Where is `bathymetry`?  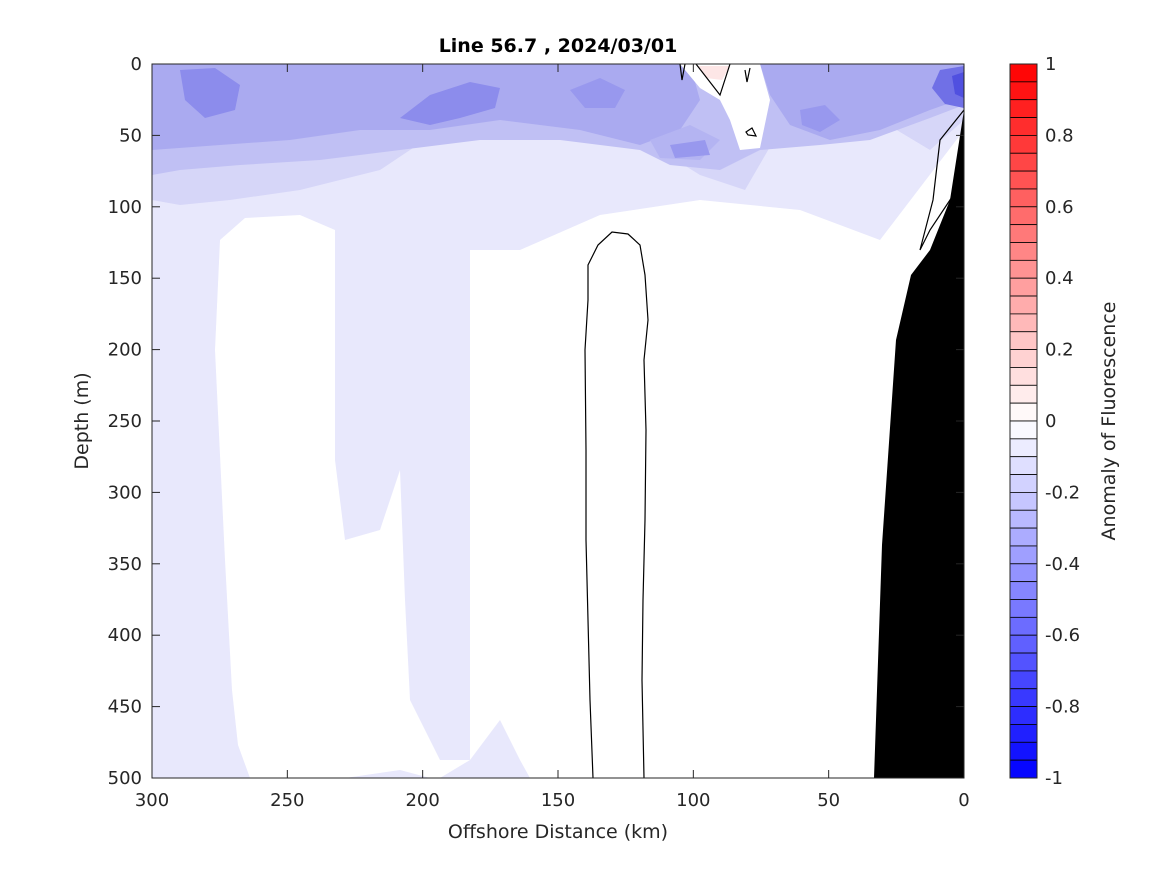
bathymetry is located at coordinates (919, 444).